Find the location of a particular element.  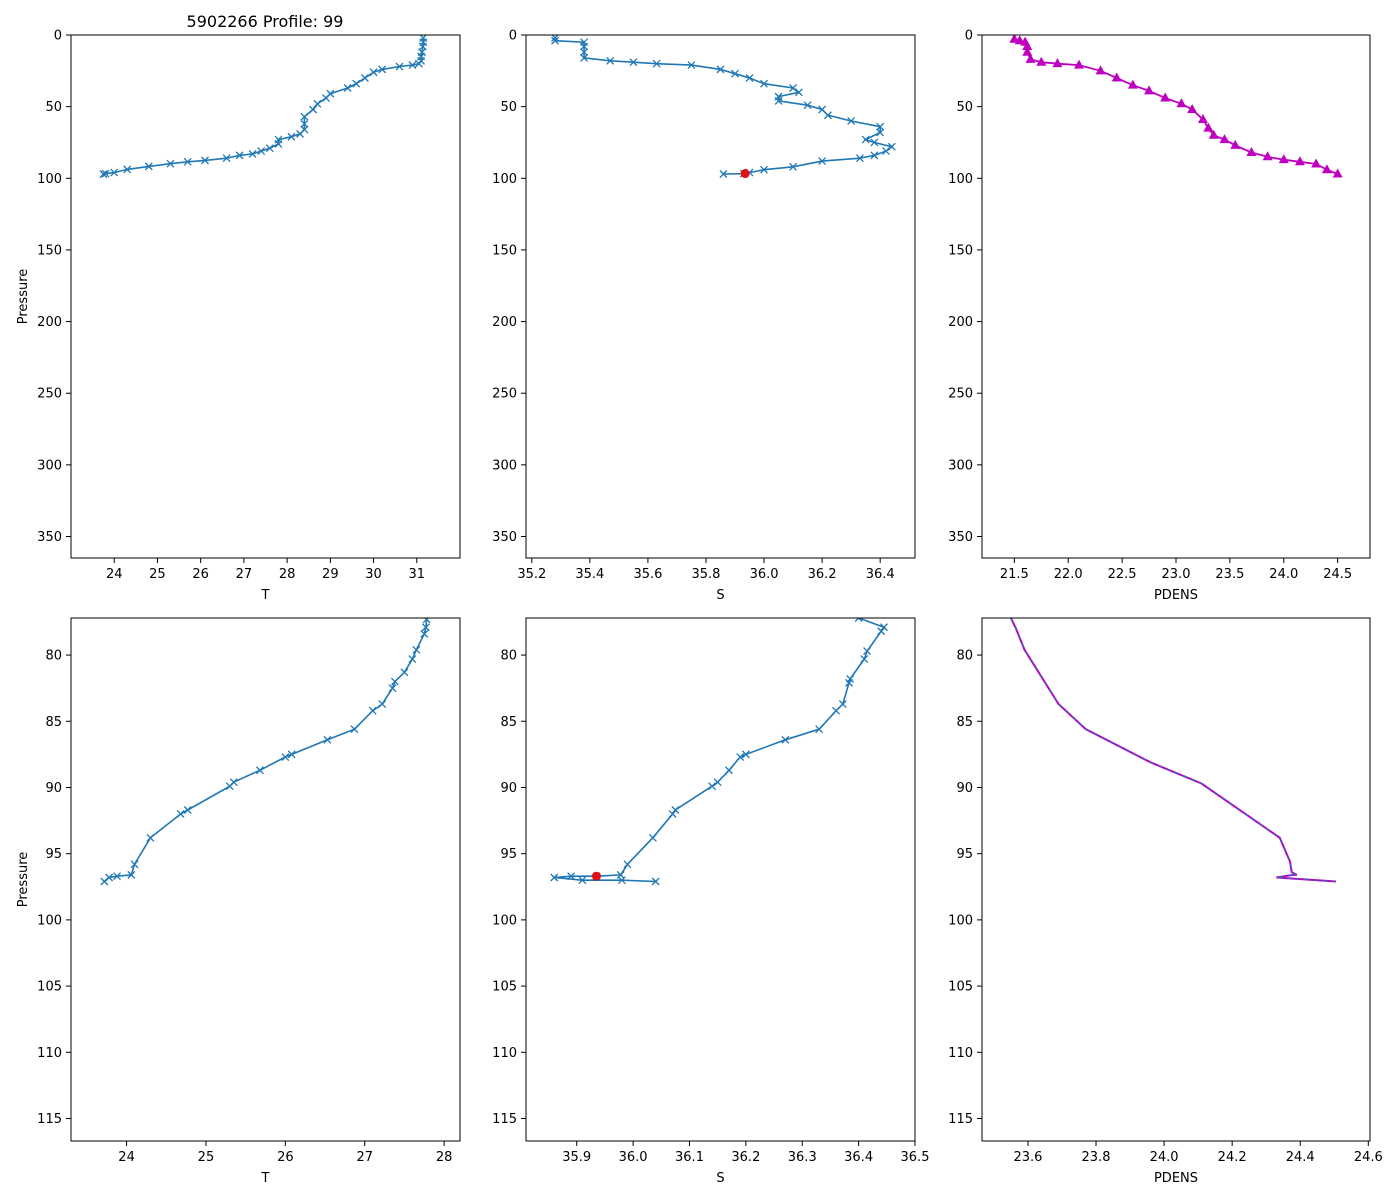

series-line is located at coordinates (724, 106).